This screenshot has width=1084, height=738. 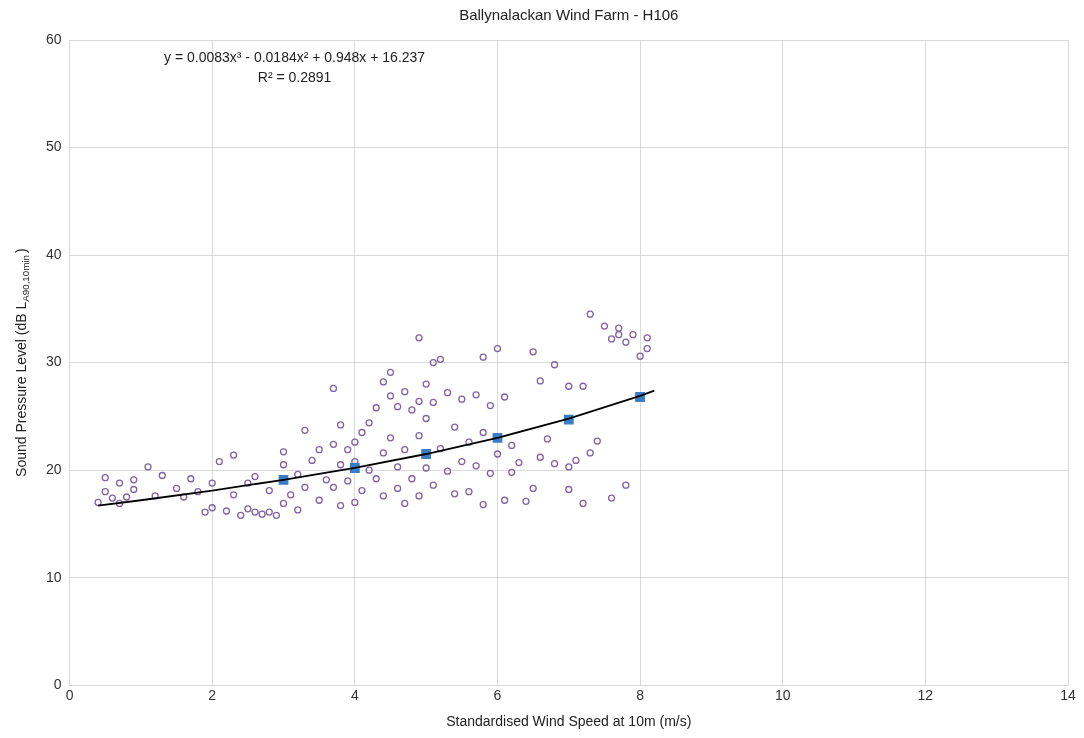 I want to click on x-tick-label: 14, so click(x=1068, y=695).